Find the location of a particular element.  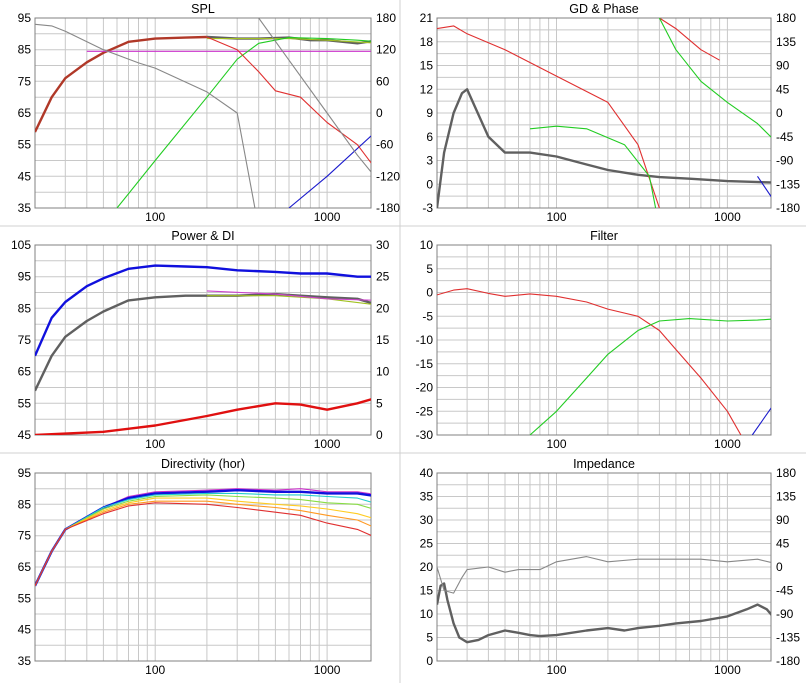

y-tick-label-right: -60 is located at coordinates (385, 145).